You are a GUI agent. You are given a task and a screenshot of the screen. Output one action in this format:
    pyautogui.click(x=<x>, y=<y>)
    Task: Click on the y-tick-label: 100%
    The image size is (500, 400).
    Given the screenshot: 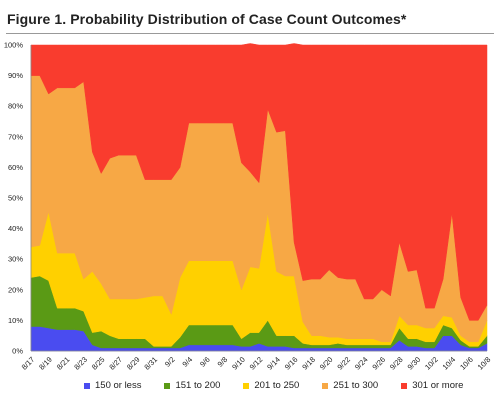 What is the action you would take?
    pyautogui.click(x=14, y=45)
    